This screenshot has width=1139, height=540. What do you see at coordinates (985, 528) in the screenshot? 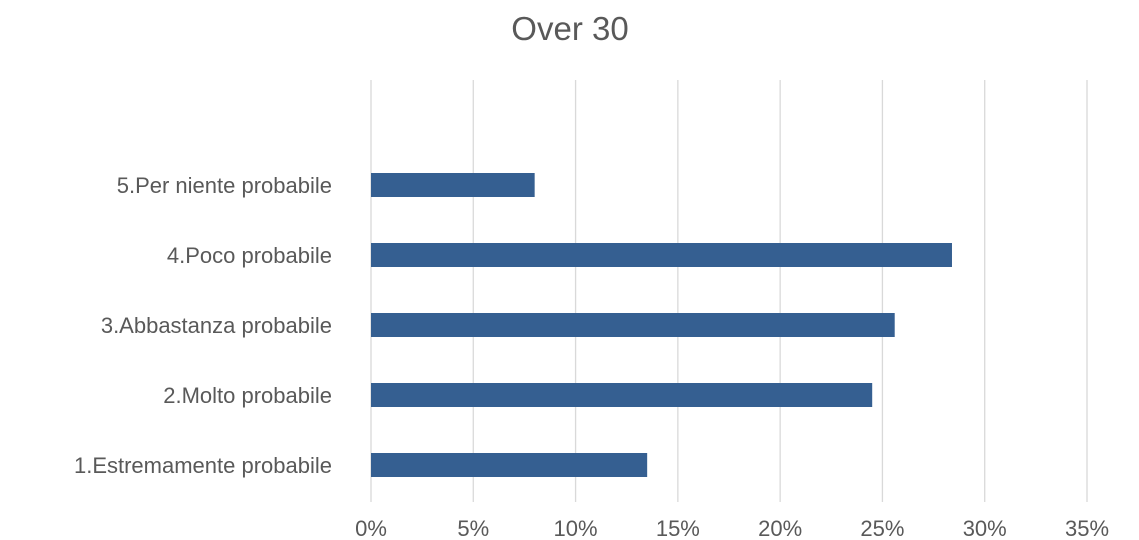
I see `x-tick-label: 30%` at bounding box center [985, 528].